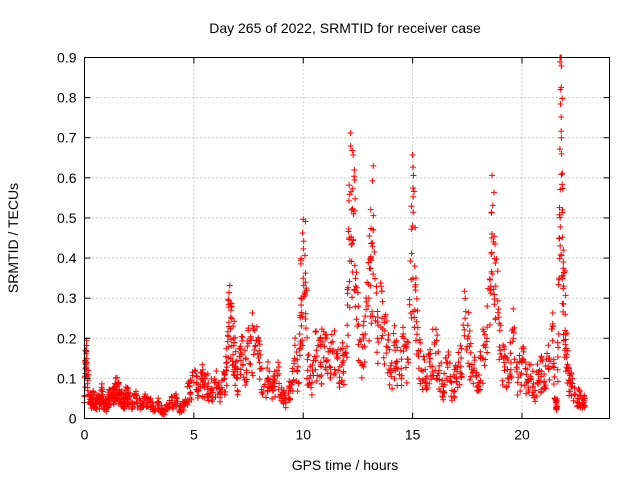  What do you see at coordinates (73, 419) in the screenshot?
I see `y-tick-label: 0` at bounding box center [73, 419].